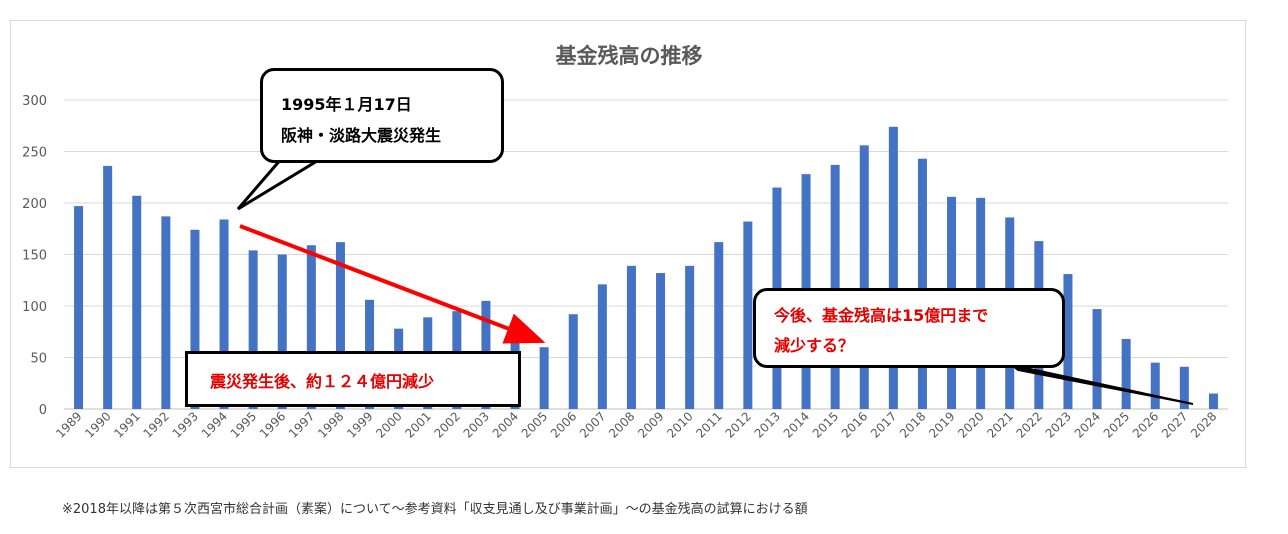 The height and width of the screenshot is (534, 1288). Describe the element at coordinates (282, 183) in the screenshot. I see `callout-tail` at that location.